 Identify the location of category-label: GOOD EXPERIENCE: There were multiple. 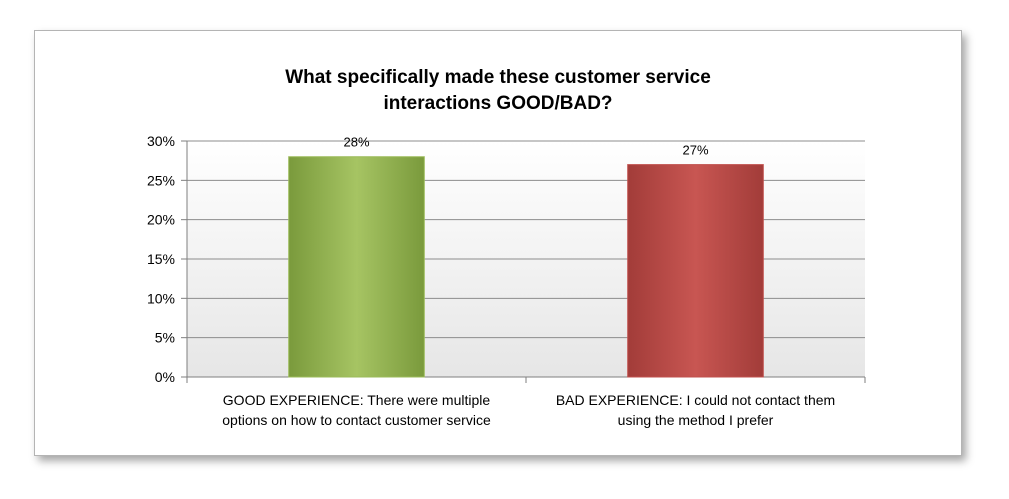
(357, 400).